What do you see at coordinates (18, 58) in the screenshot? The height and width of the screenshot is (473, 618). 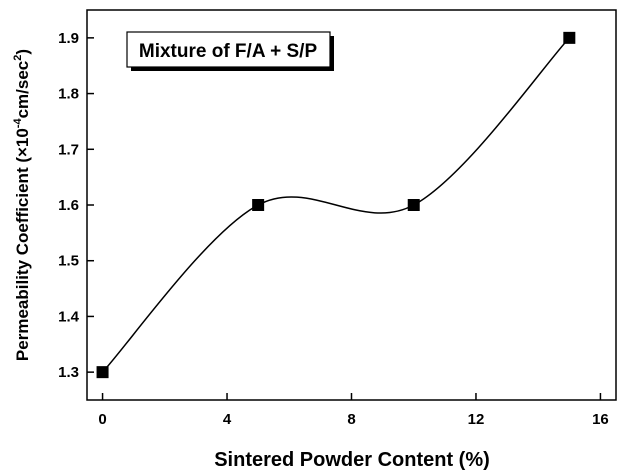 I see `y-label-sup: 2` at bounding box center [18, 58].